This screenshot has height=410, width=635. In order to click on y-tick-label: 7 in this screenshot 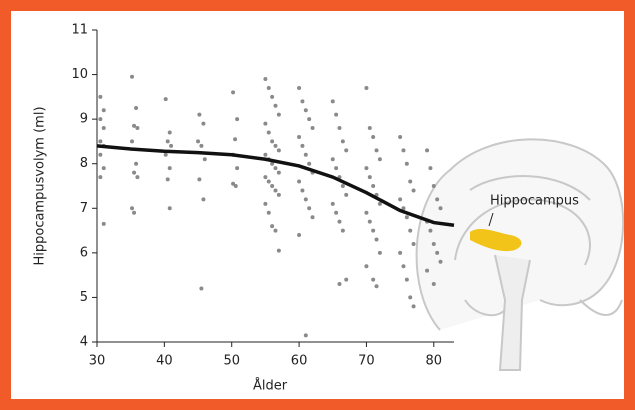, I will do `click(84, 208)`.